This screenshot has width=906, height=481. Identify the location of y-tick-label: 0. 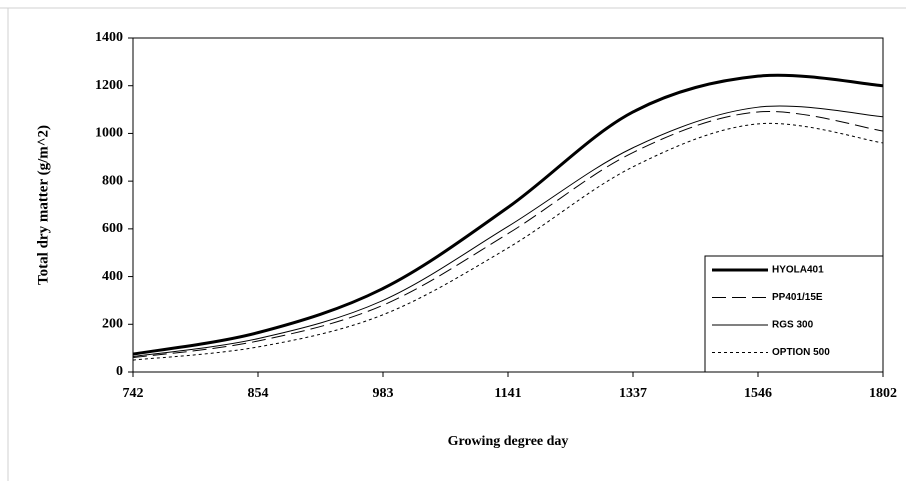
(119, 371).